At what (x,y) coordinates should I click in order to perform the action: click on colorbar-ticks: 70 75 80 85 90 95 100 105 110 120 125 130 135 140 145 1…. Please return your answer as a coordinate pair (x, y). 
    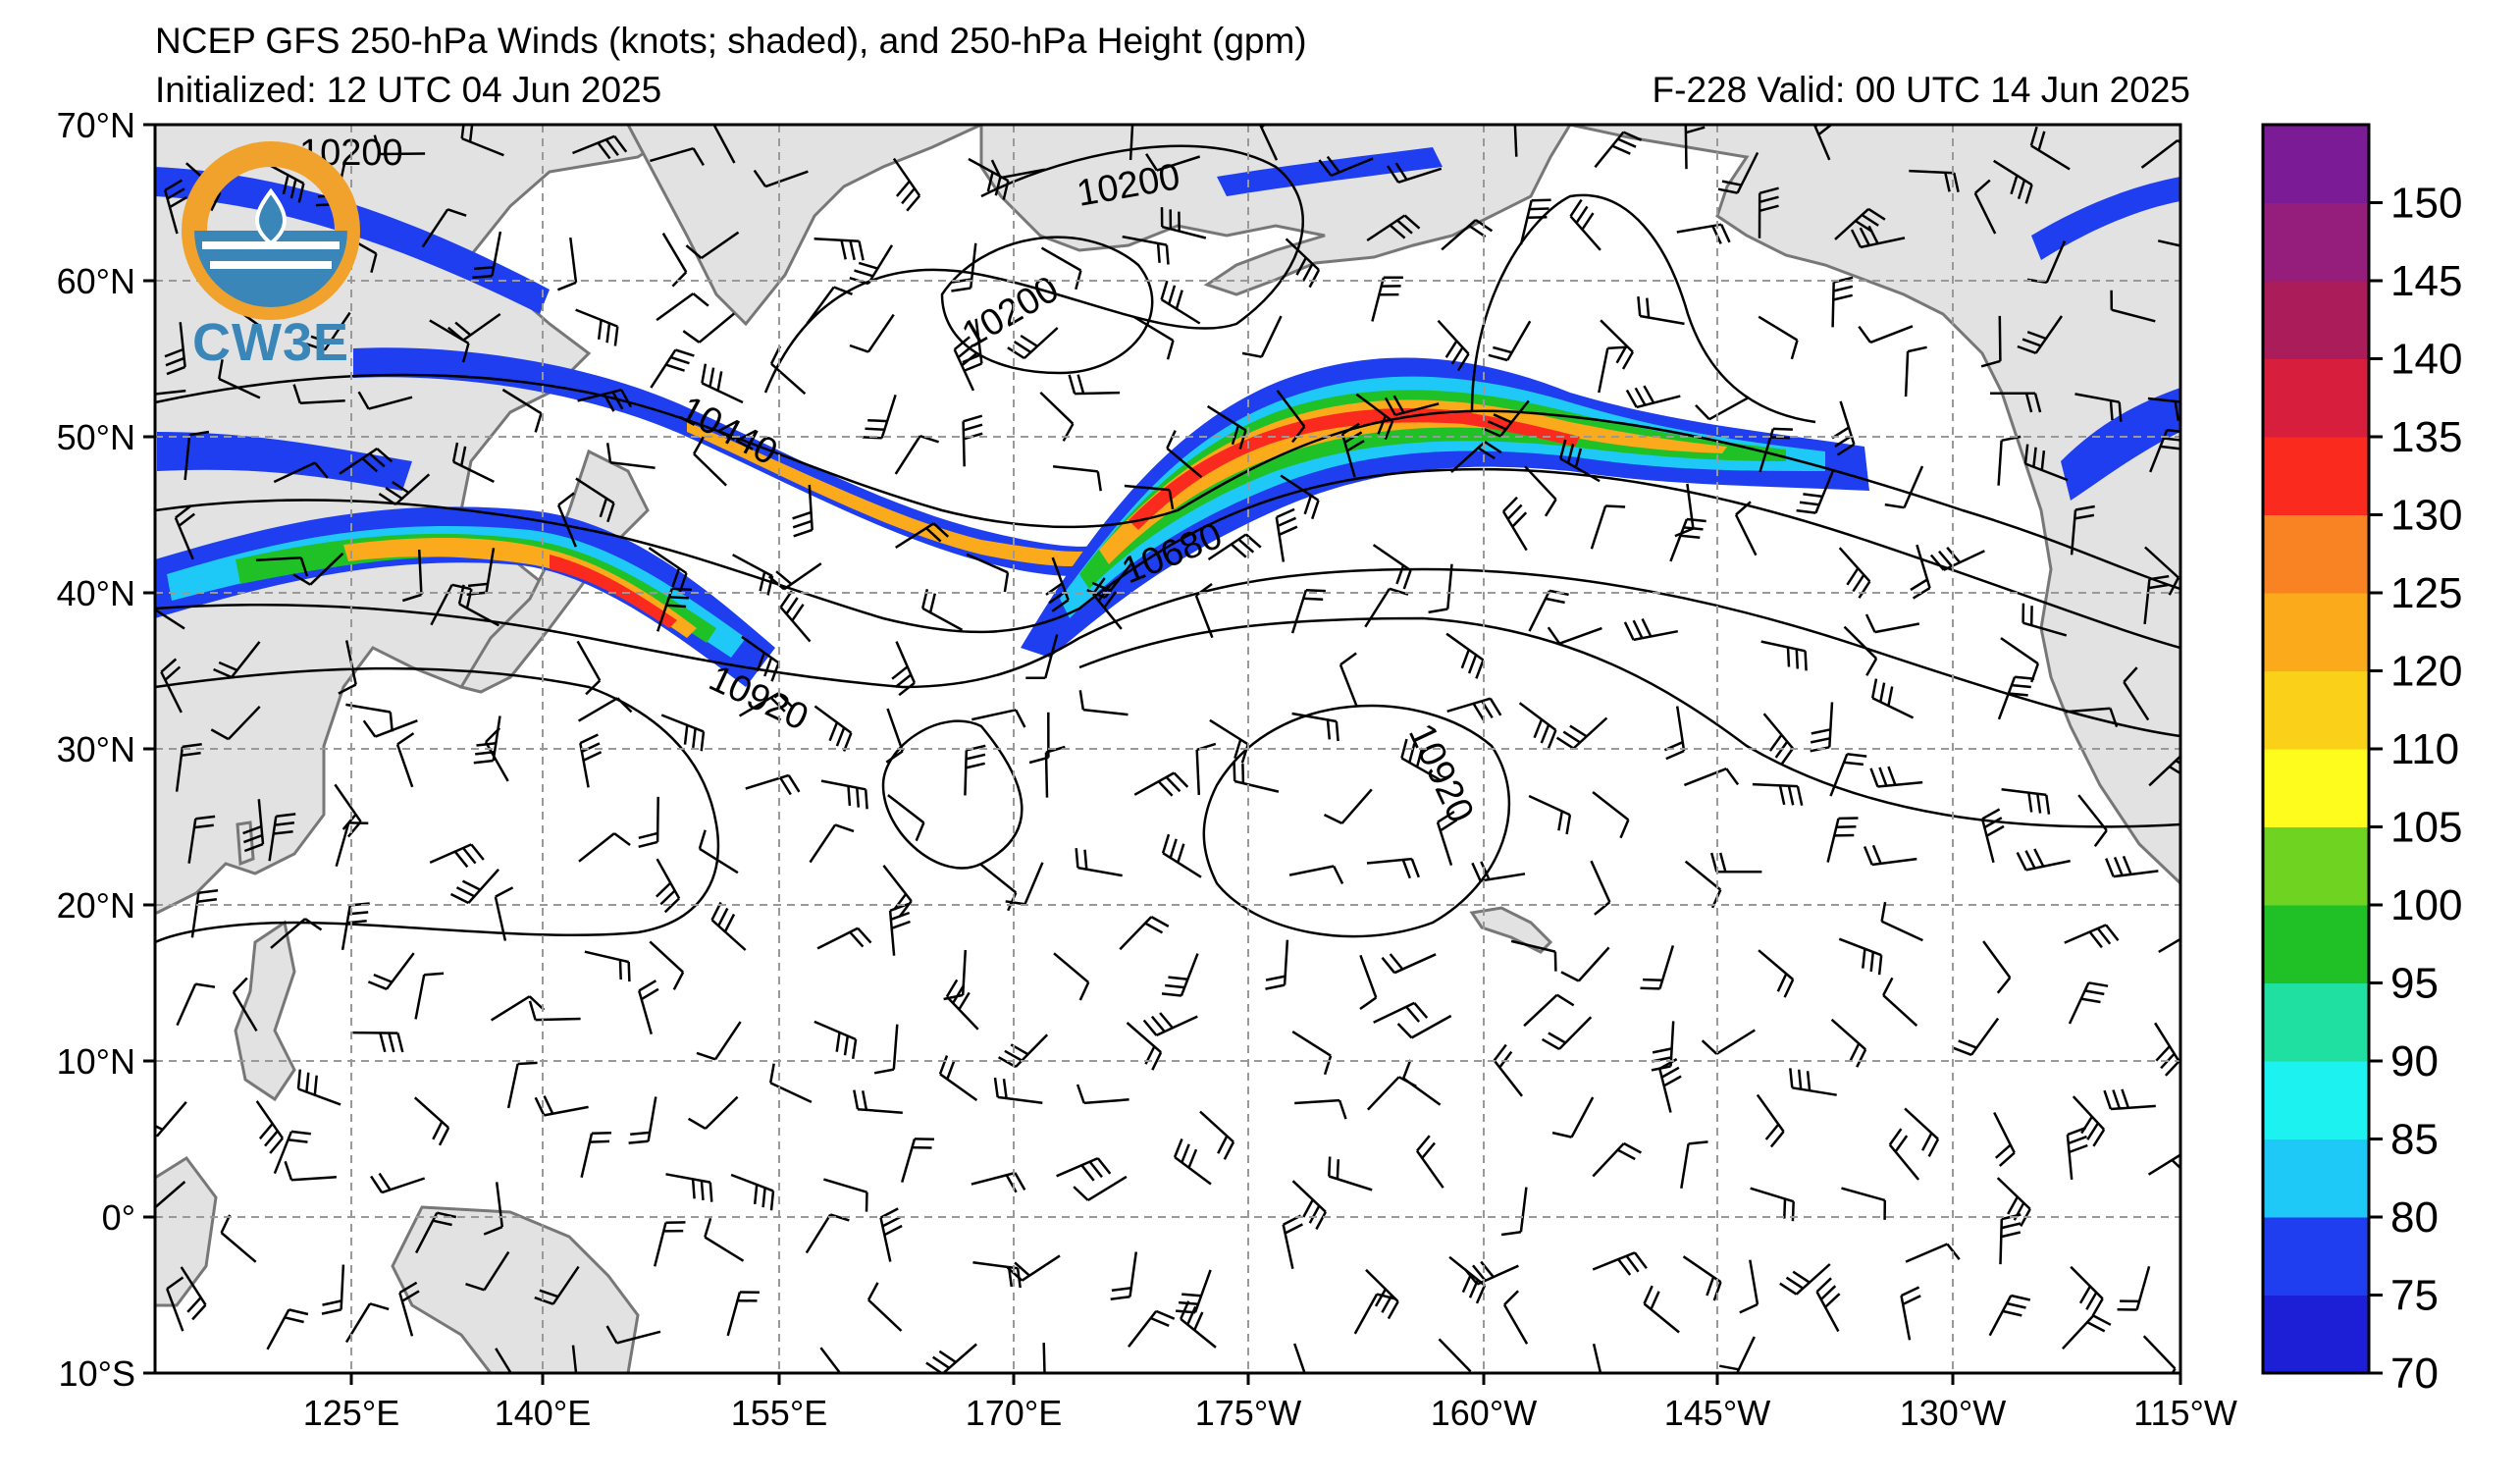
    Looking at the image, I should click on (2415, 789).